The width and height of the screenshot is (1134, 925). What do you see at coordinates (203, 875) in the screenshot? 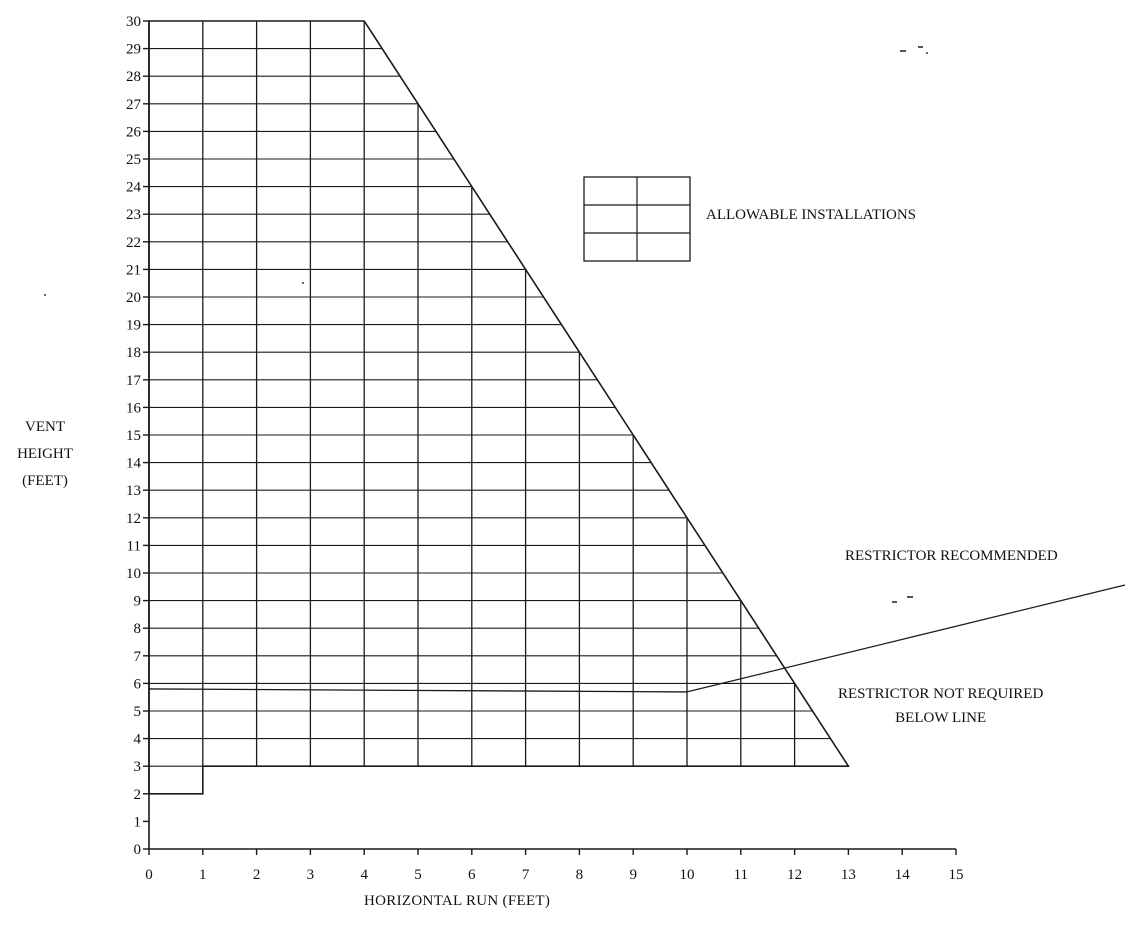
I see `x-tick-label: 1` at bounding box center [203, 875].